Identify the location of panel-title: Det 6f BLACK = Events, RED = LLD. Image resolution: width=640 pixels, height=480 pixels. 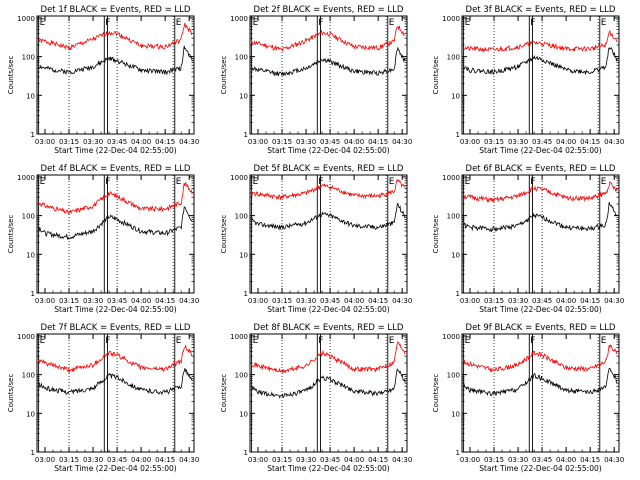
(541, 169).